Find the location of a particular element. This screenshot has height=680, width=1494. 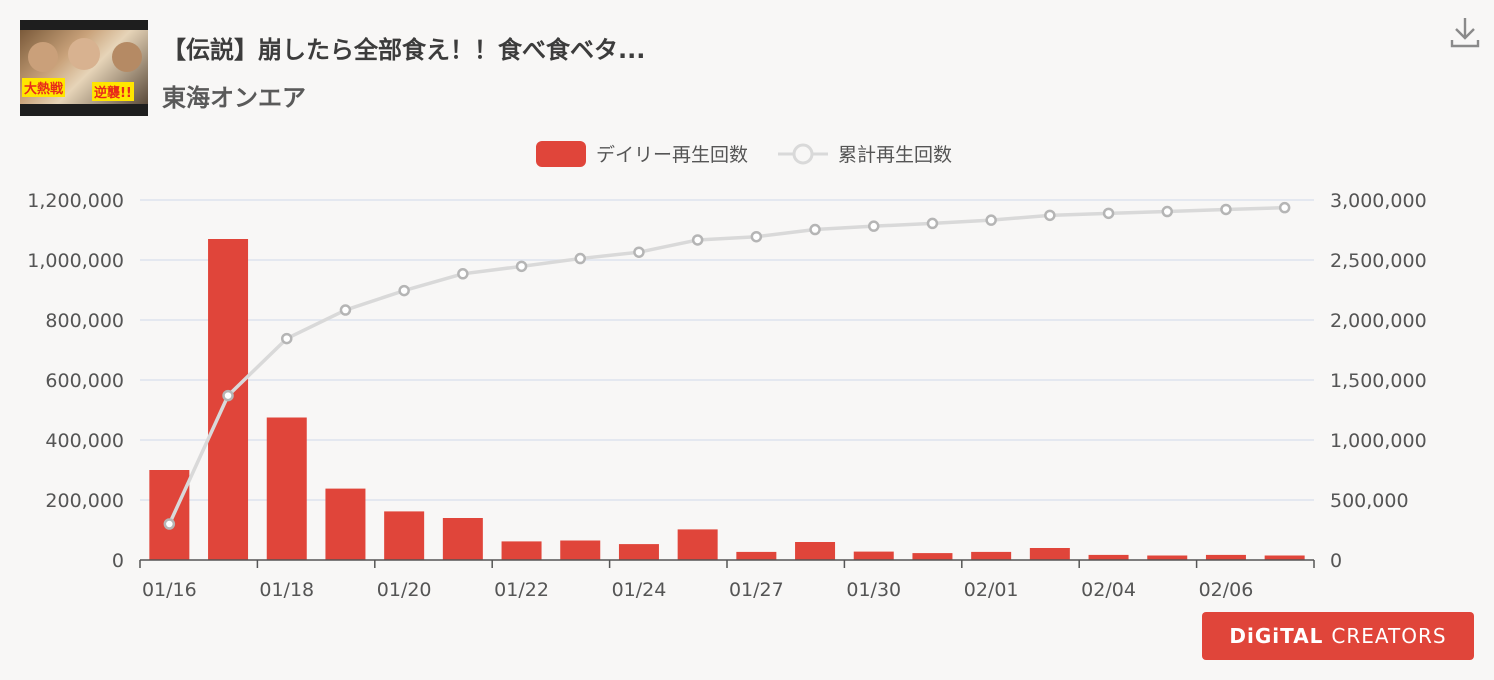

legend-label-cumulative: 累計再生回数 is located at coordinates (895, 155).